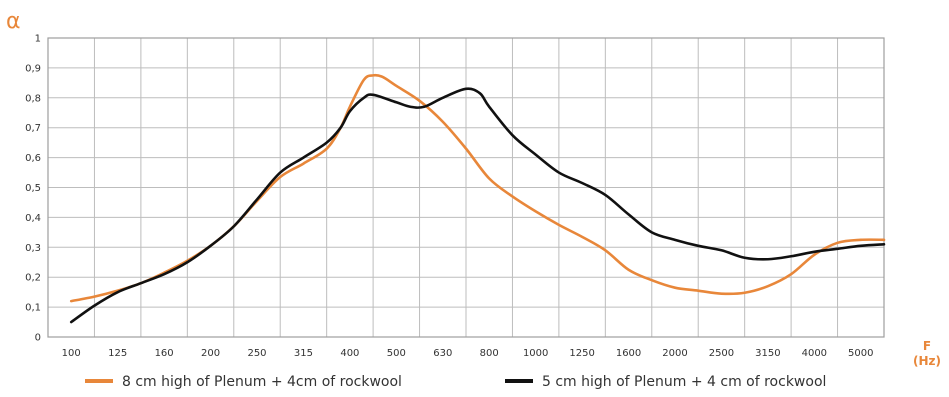 Image resolution: width=949 pixels, height=397 pixels. Describe the element at coordinates (33, 158) in the screenshot. I see `y-tick-label: 0,6` at that location.